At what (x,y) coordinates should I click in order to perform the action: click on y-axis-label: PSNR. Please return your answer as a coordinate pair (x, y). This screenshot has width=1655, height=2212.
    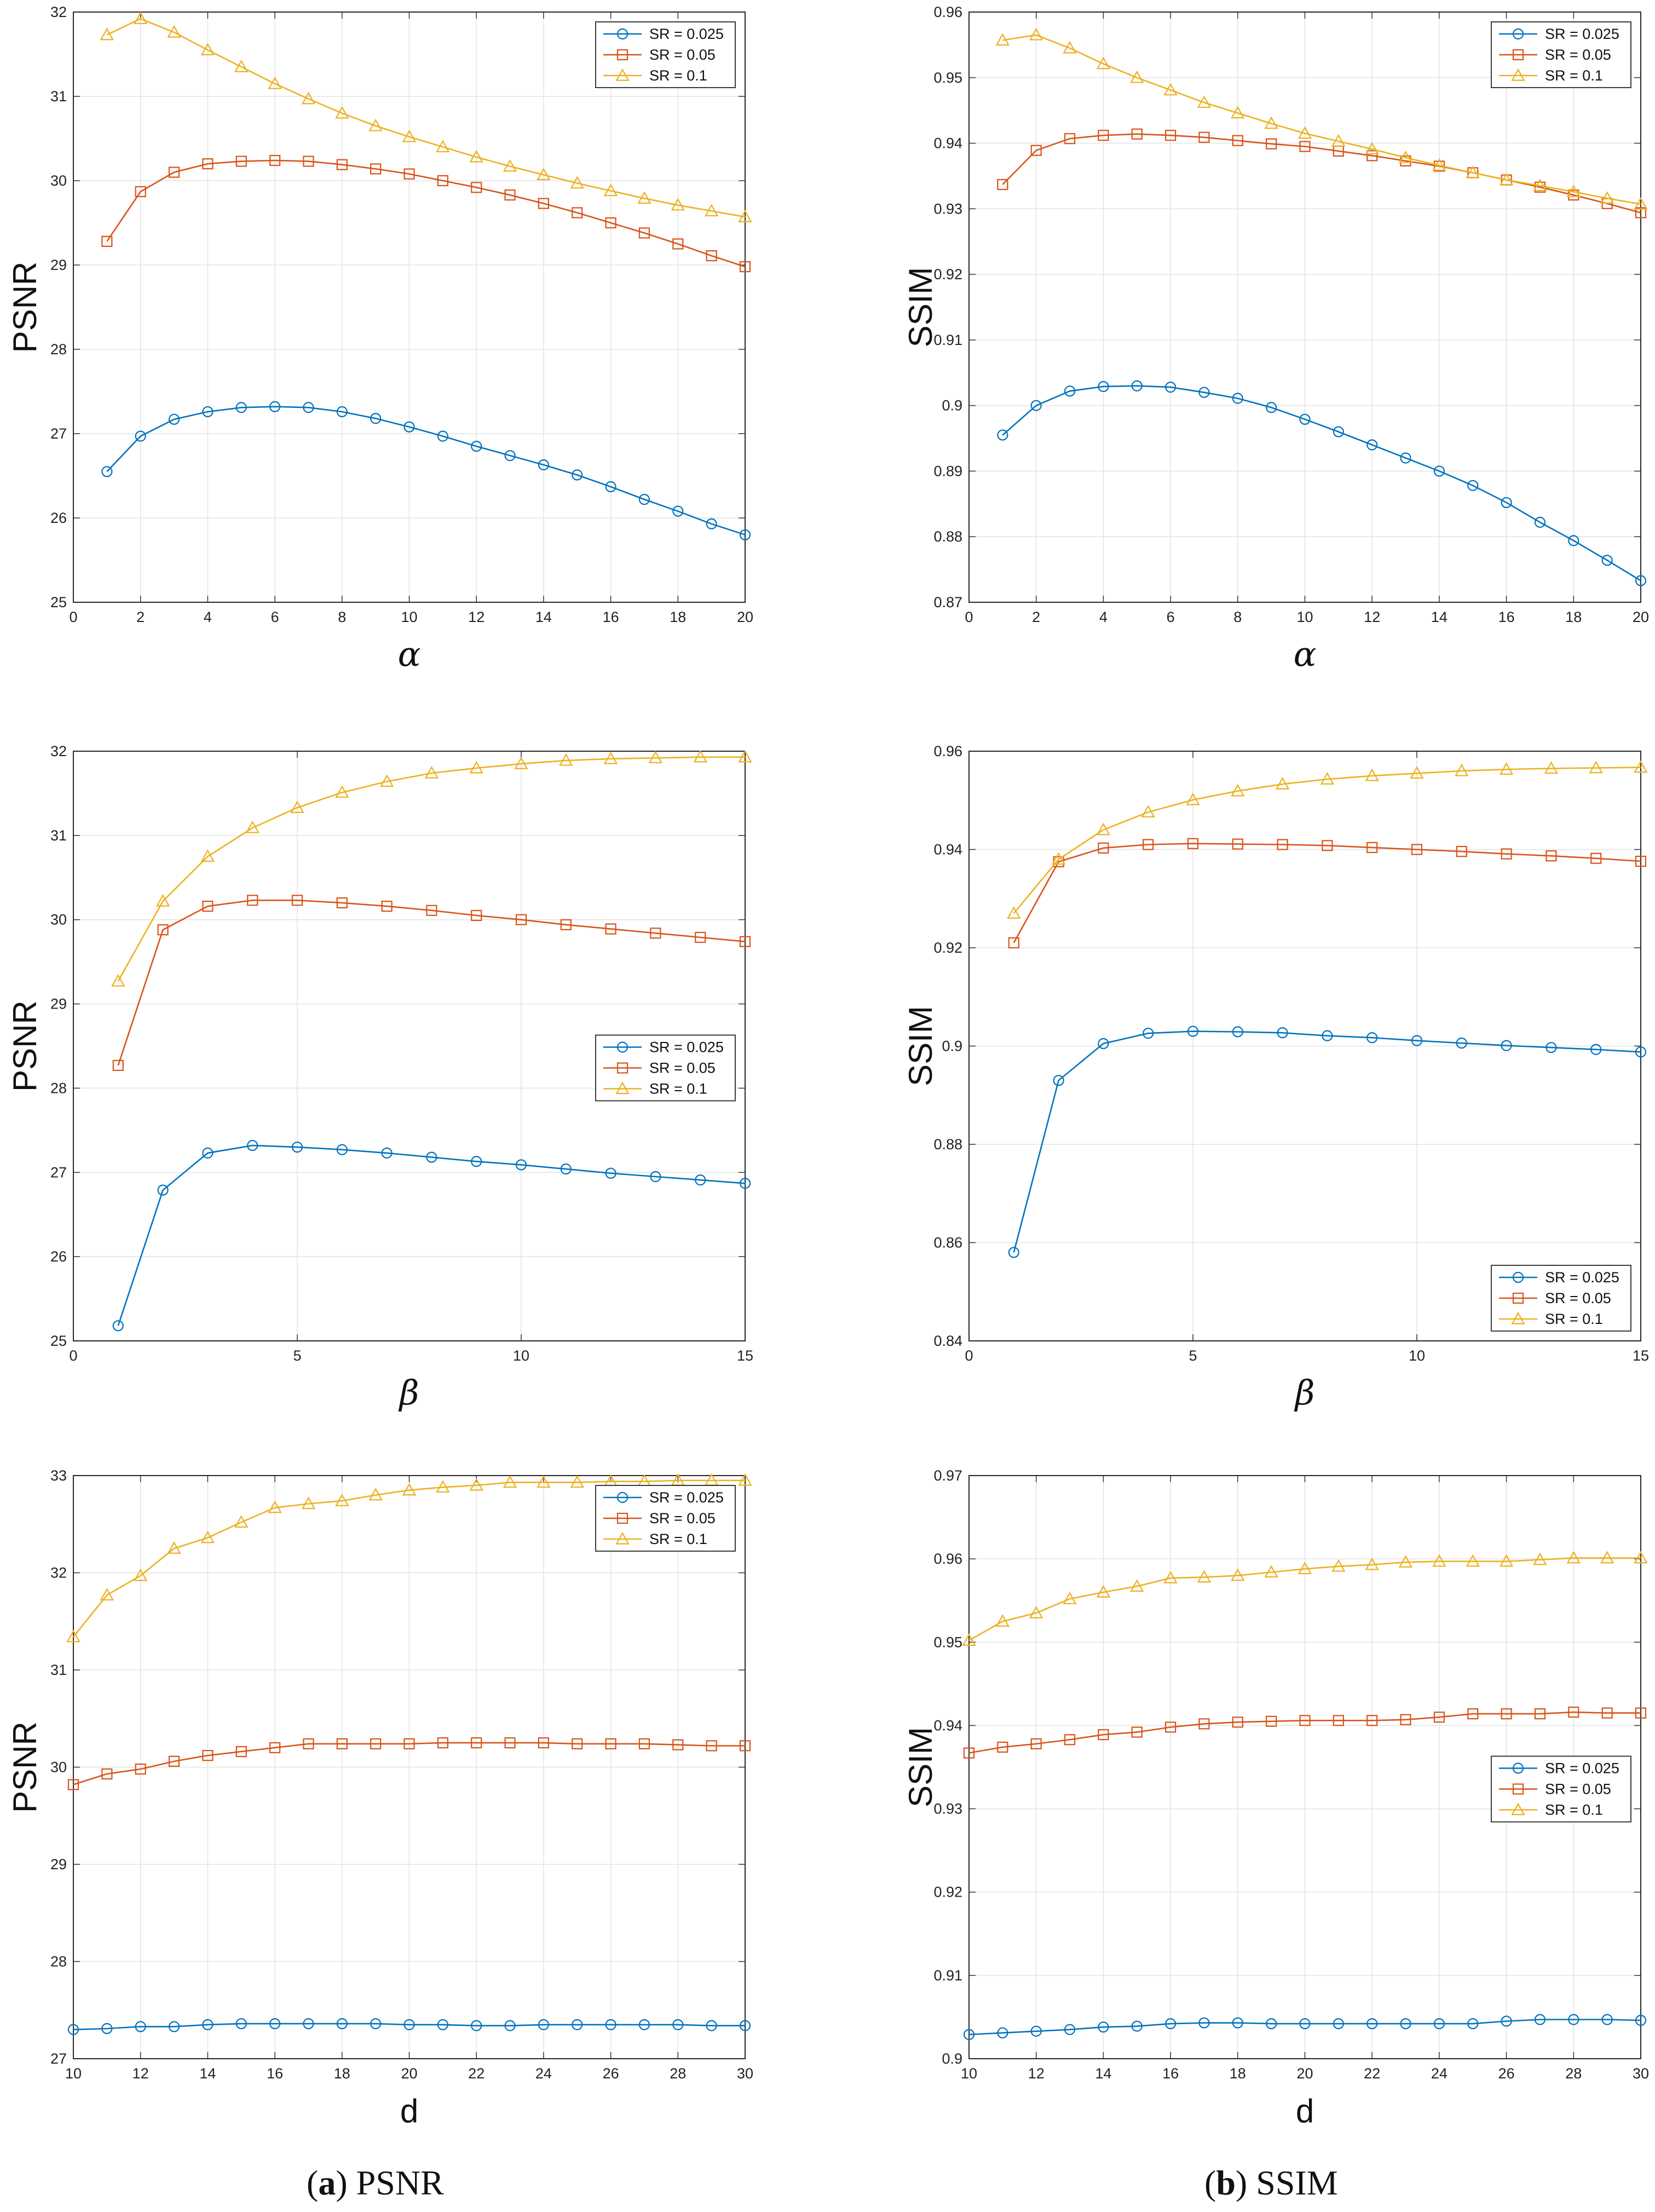
    Looking at the image, I should click on (25, 1046).